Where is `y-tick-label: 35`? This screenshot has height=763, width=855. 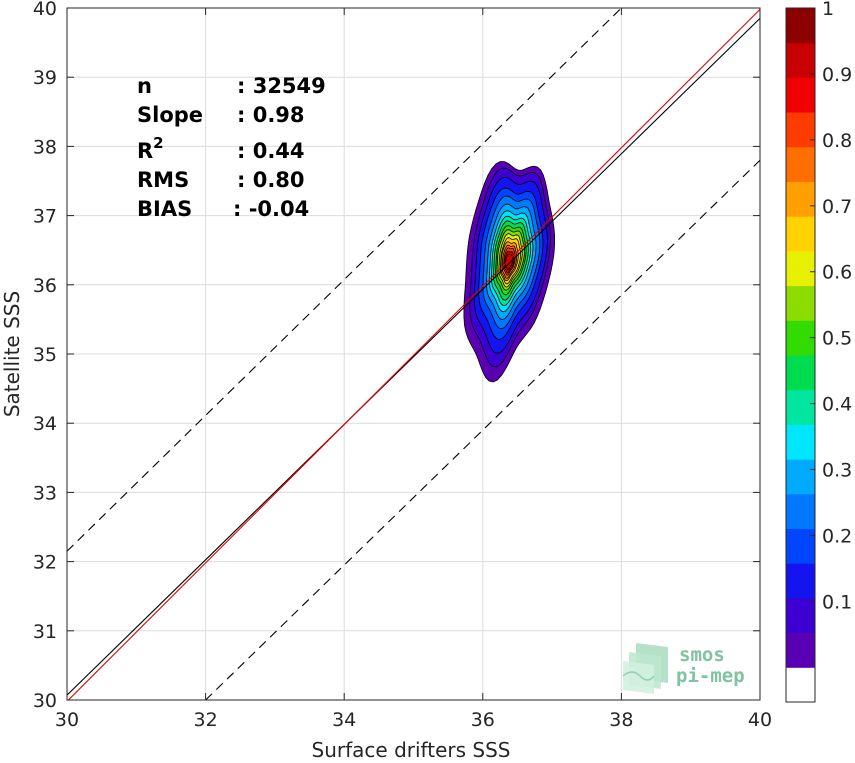
y-tick-label: 35 is located at coordinates (45, 355).